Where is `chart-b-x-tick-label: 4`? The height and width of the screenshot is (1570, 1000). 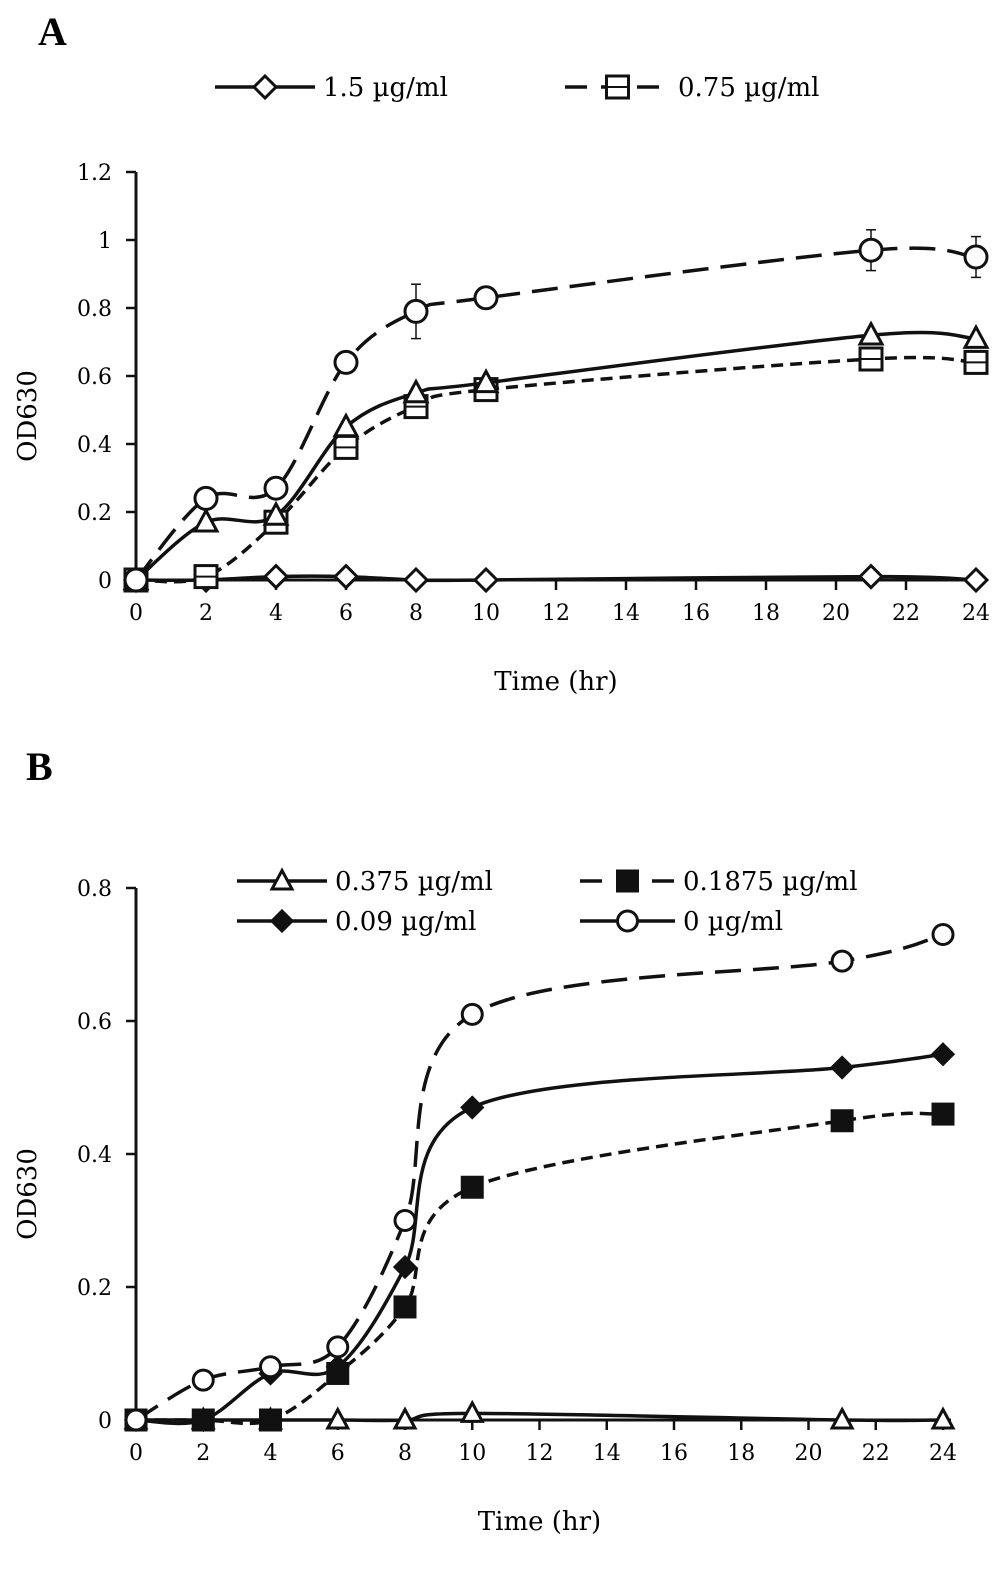 chart-b-x-tick-label: 4 is located at coordinates (271, 1453).